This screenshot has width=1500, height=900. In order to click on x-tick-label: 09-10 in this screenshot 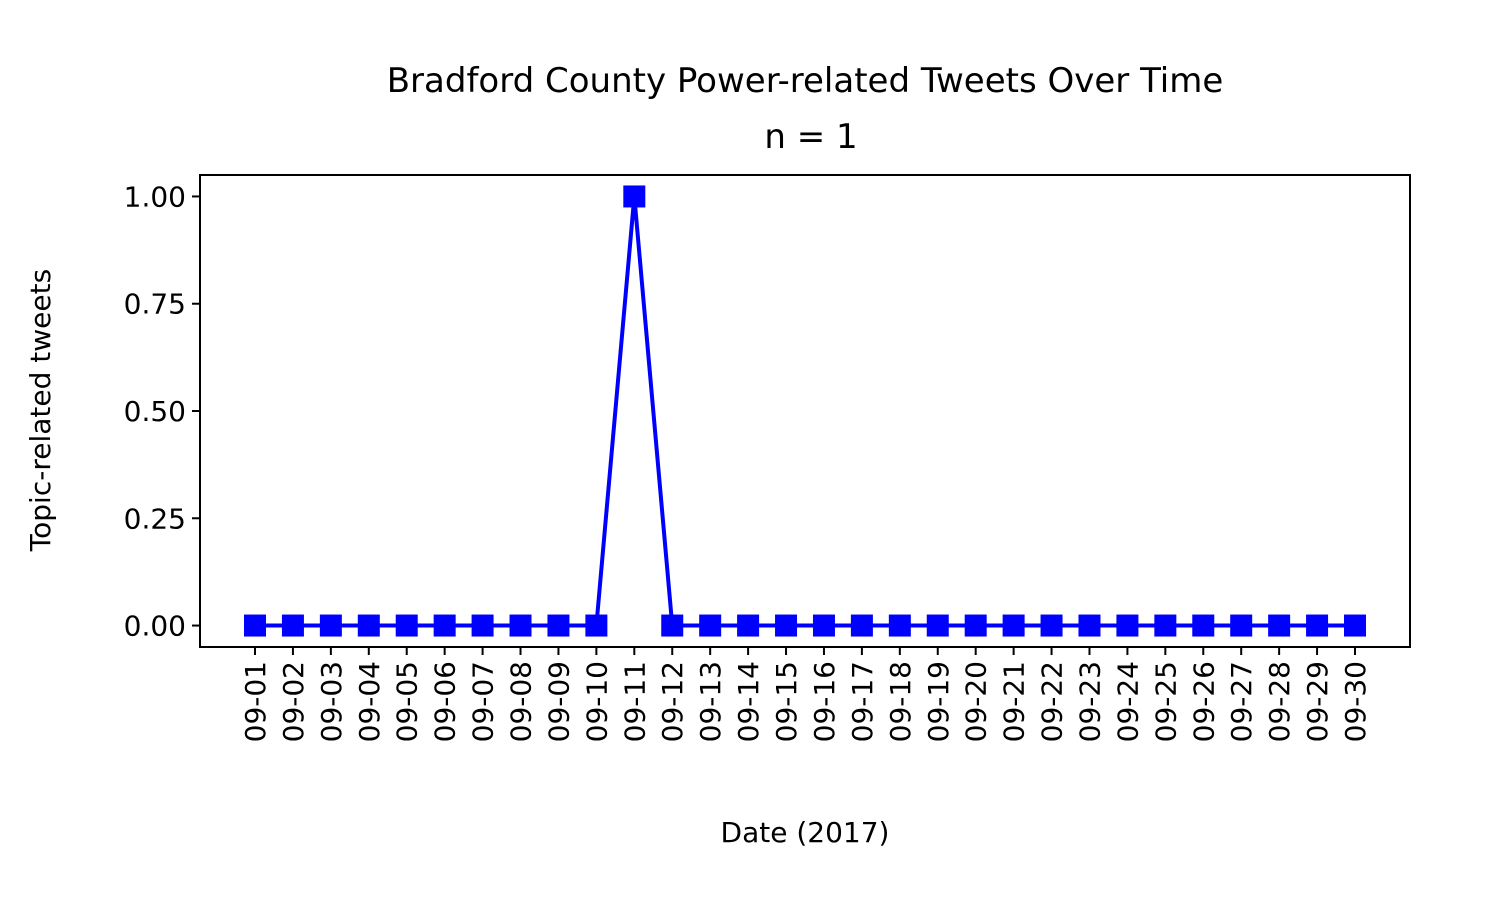, I will do `click(596, 701)`.